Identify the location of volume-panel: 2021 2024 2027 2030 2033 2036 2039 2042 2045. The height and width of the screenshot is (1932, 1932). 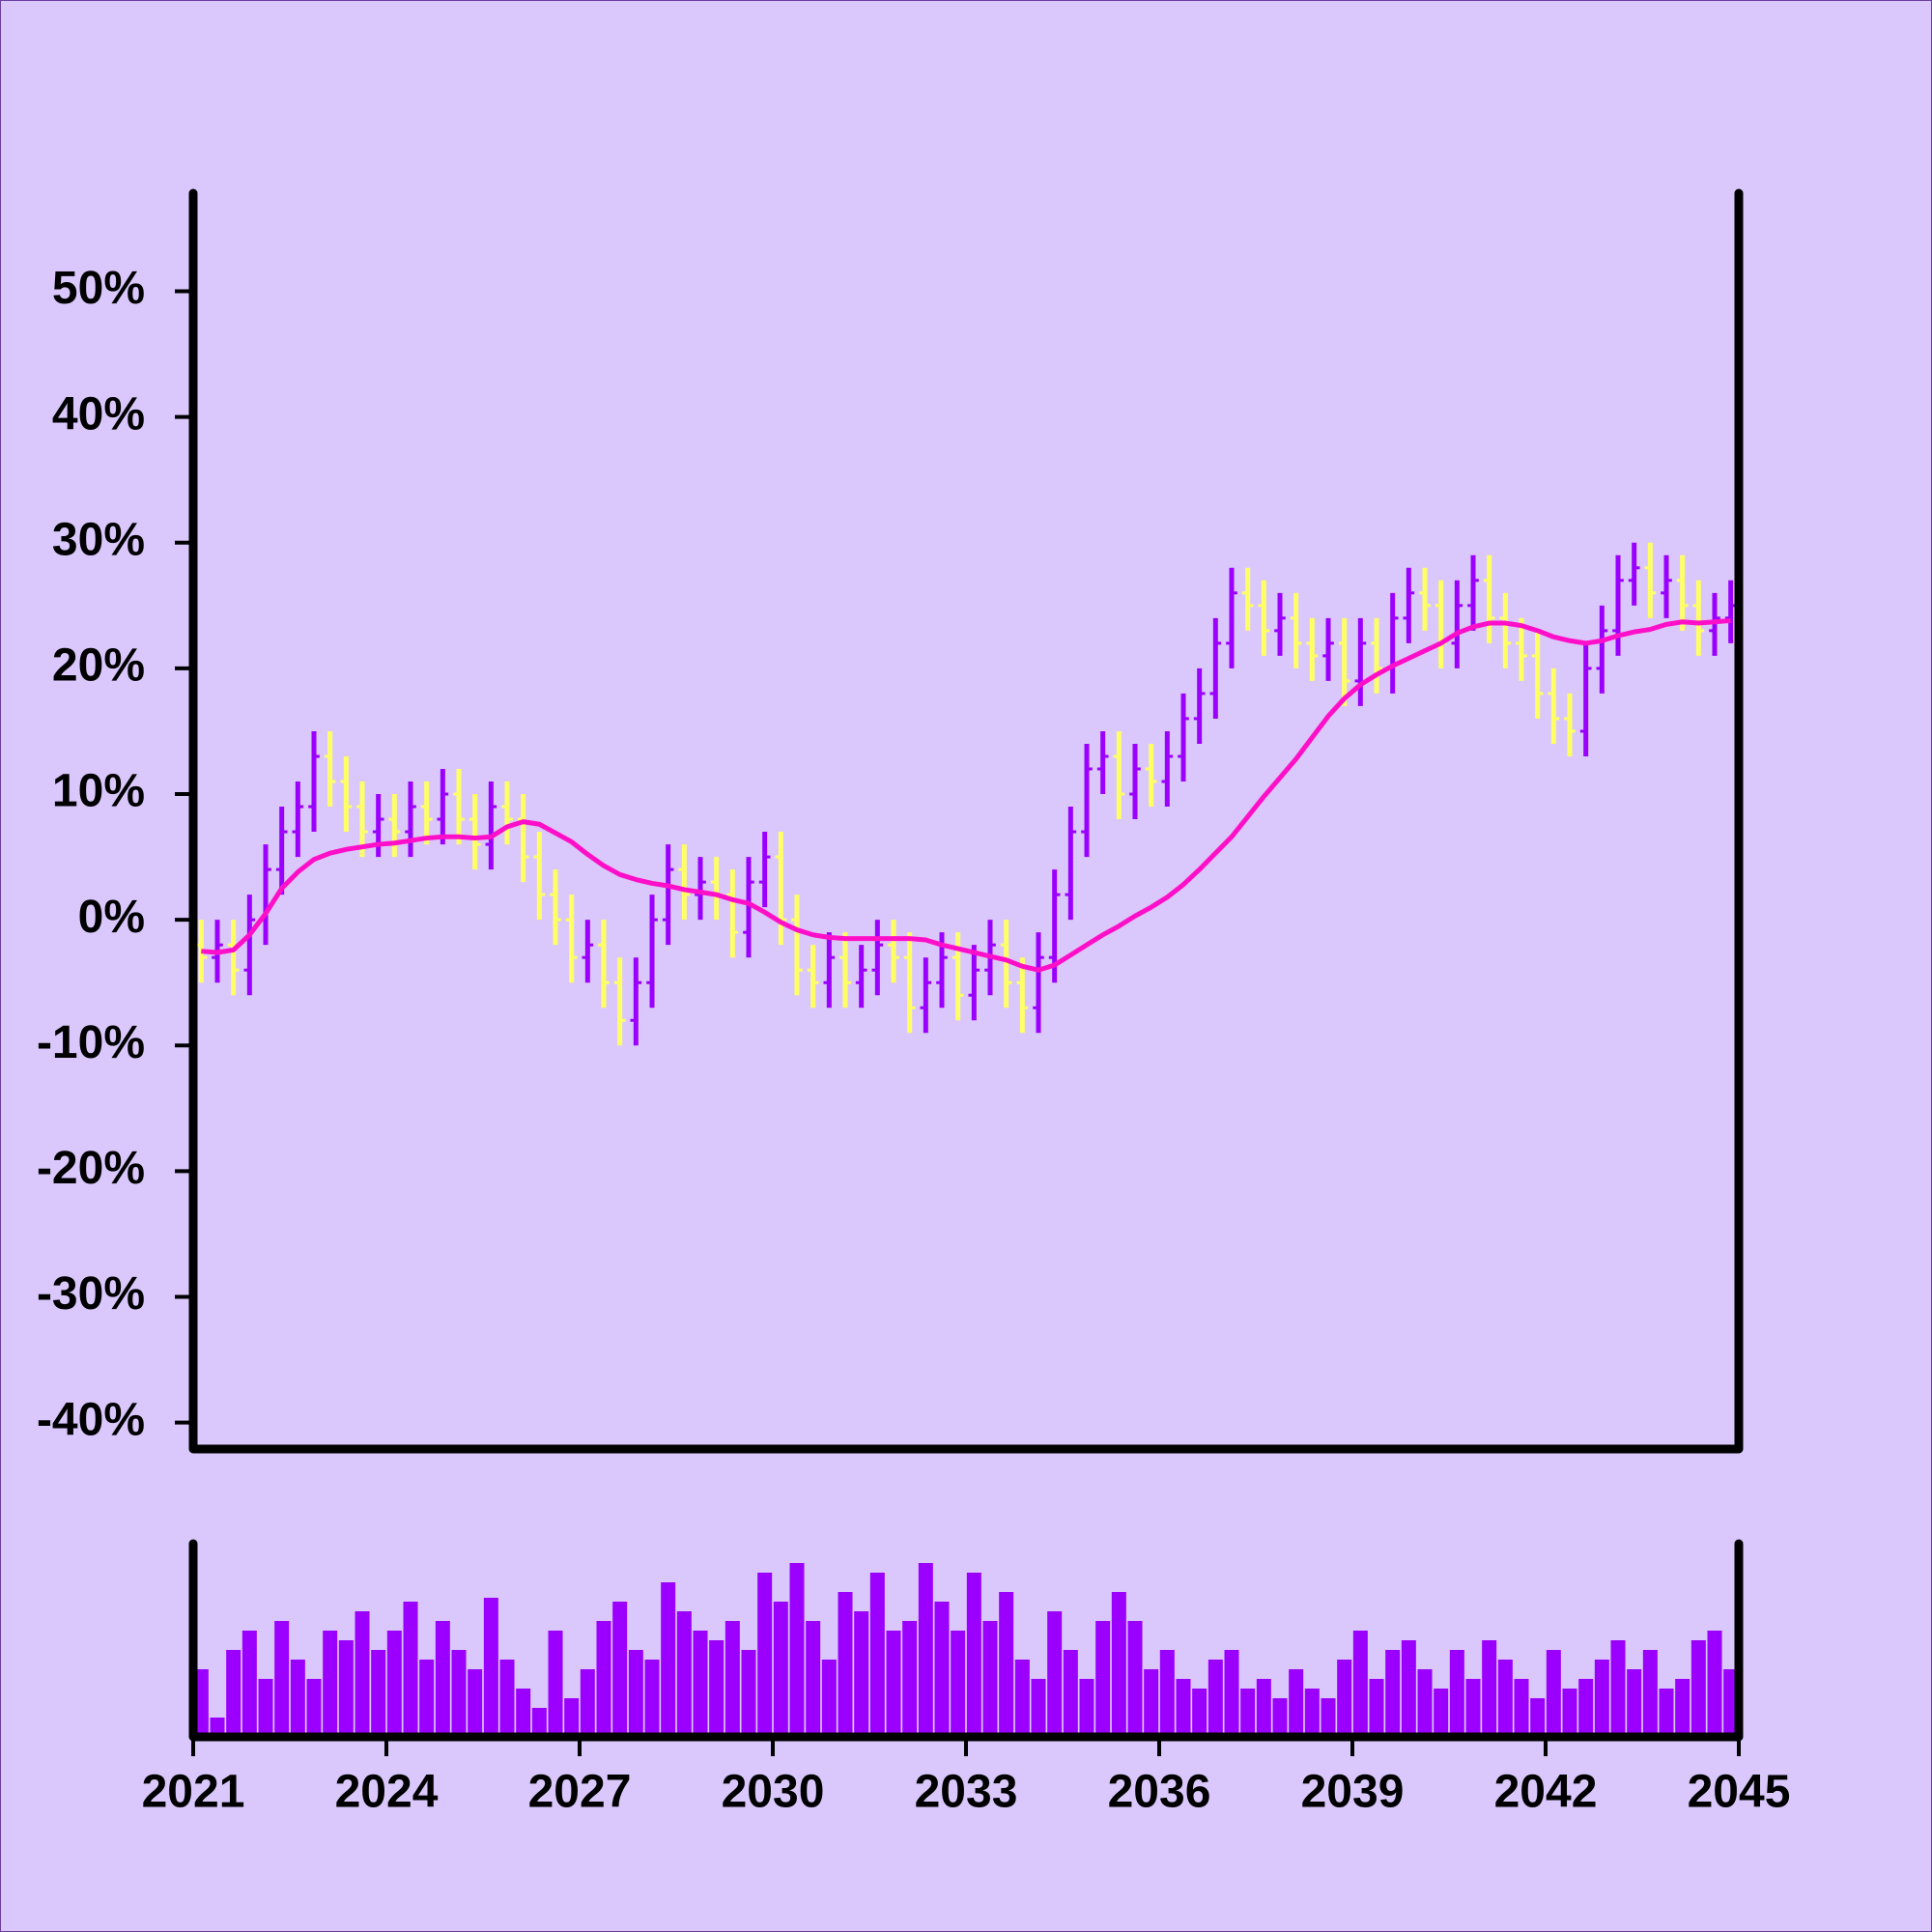
(966, 1690).